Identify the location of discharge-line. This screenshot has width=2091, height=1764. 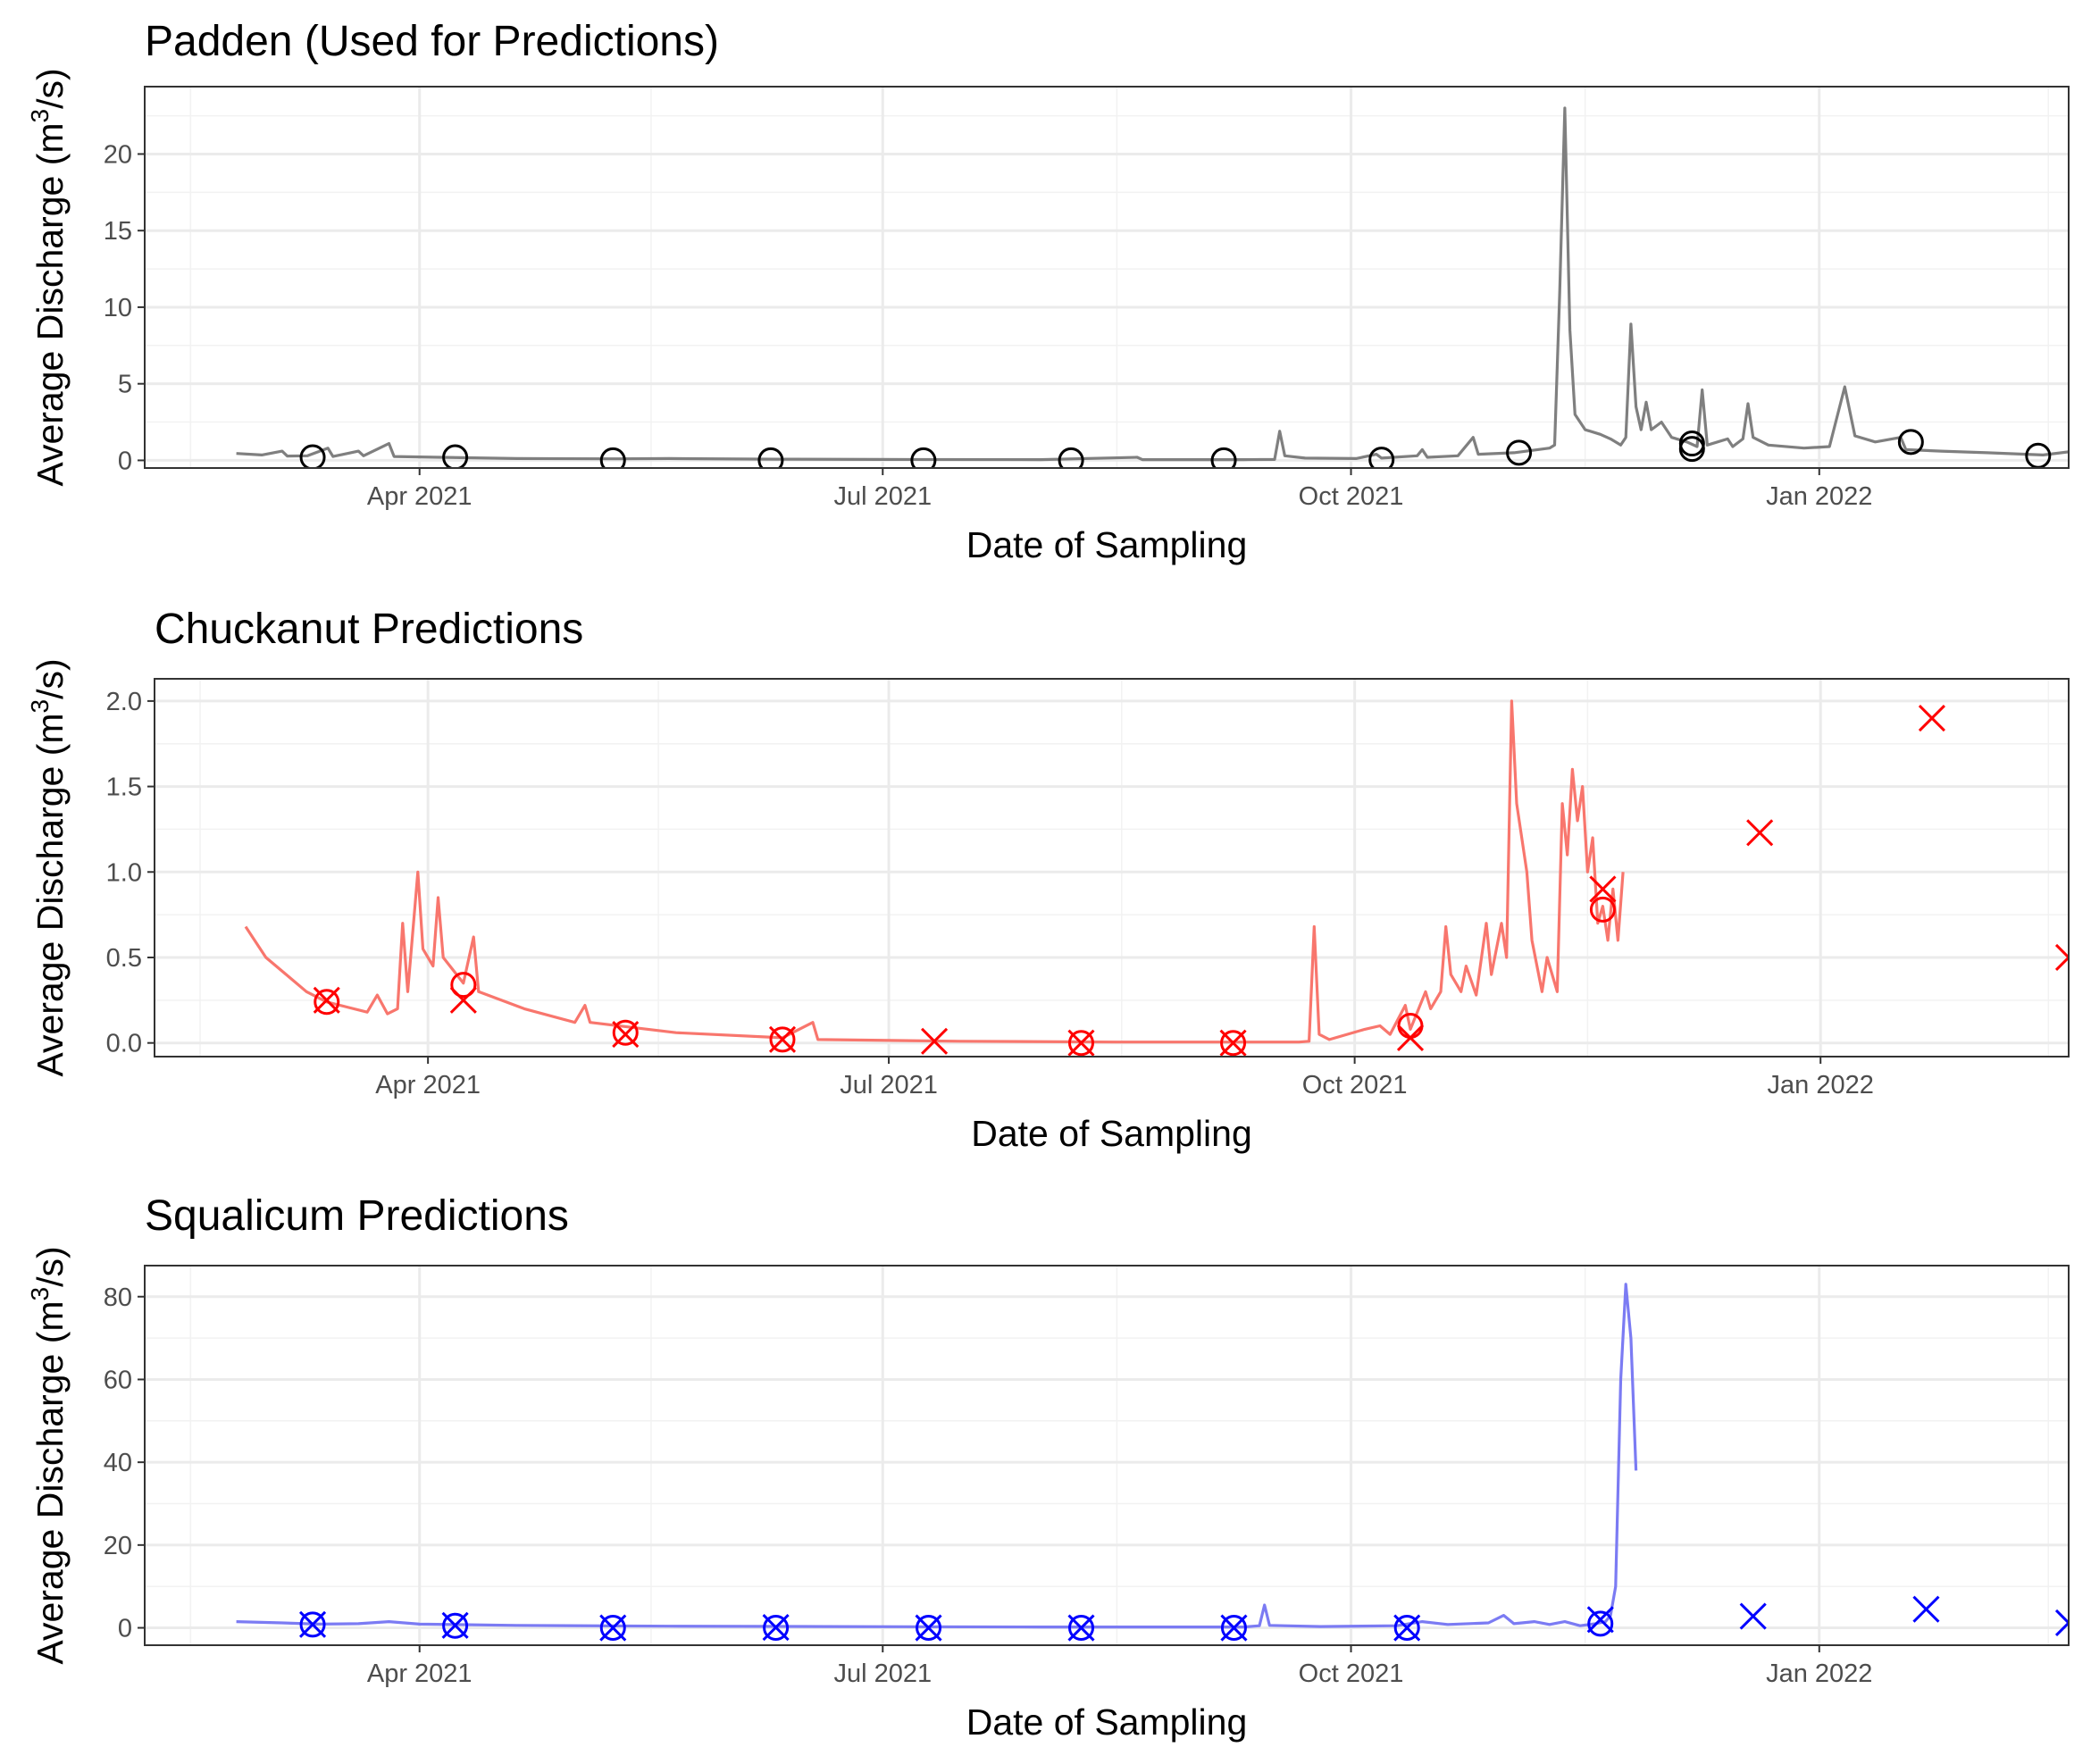
(934, 871).